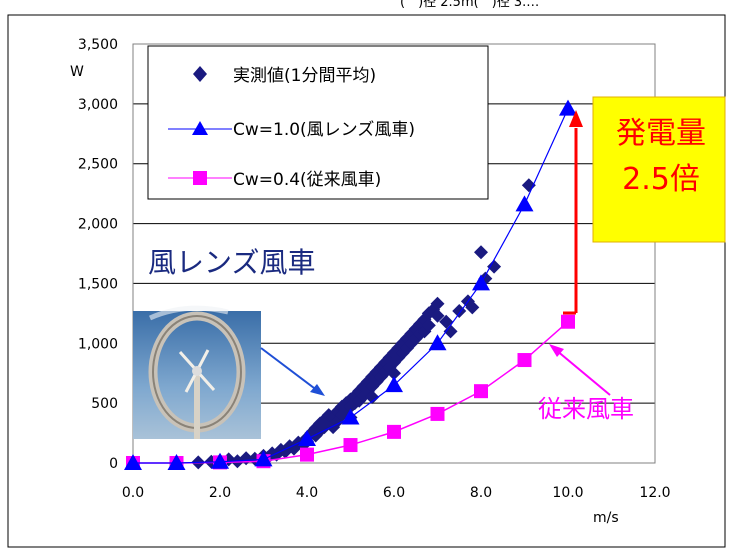 This screenshot has width=730, height=551. What do you see at coordinates (567, 493) in the screenshot?
I see `x-tick-label: 10.0` at bounding box center [567, 493].